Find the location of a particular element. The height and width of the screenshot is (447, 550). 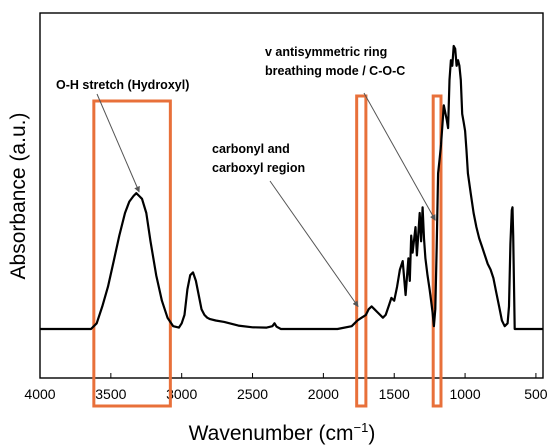

x-axis-title: Wavenumber (cm−1) is located at coordinates (282, 432).